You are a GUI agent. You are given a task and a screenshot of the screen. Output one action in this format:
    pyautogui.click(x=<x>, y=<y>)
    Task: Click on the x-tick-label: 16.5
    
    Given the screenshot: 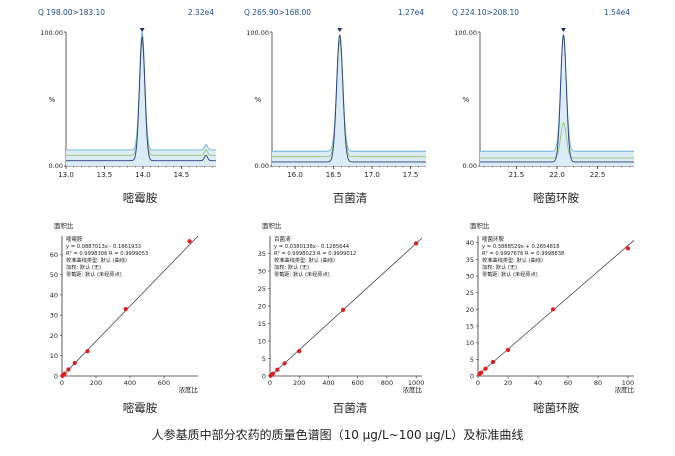 What is the action you would take?
    pyautogui.click(x=334, y=175)
    